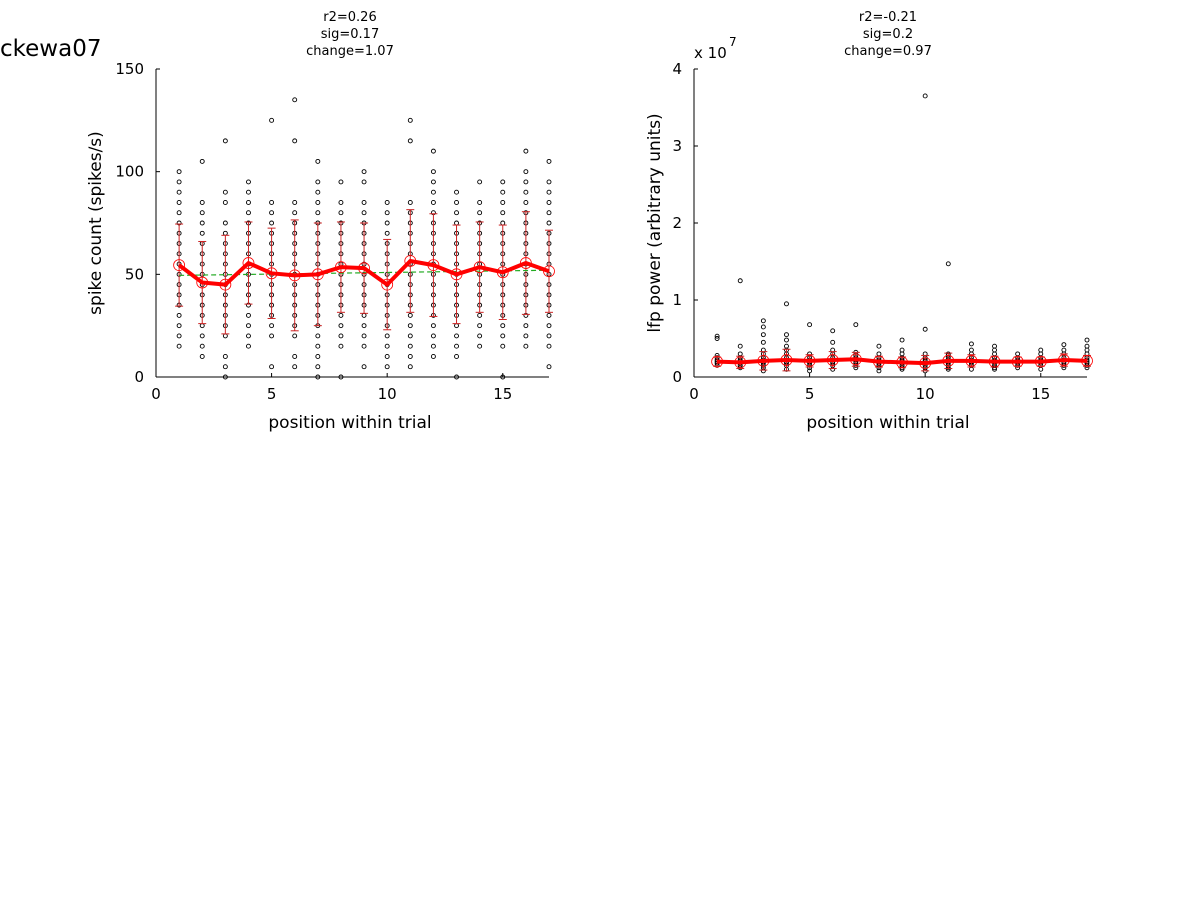 The height and width of the screenshot is (901, 1200). I want to click on y-tick-label: 100, so click(129, 172).